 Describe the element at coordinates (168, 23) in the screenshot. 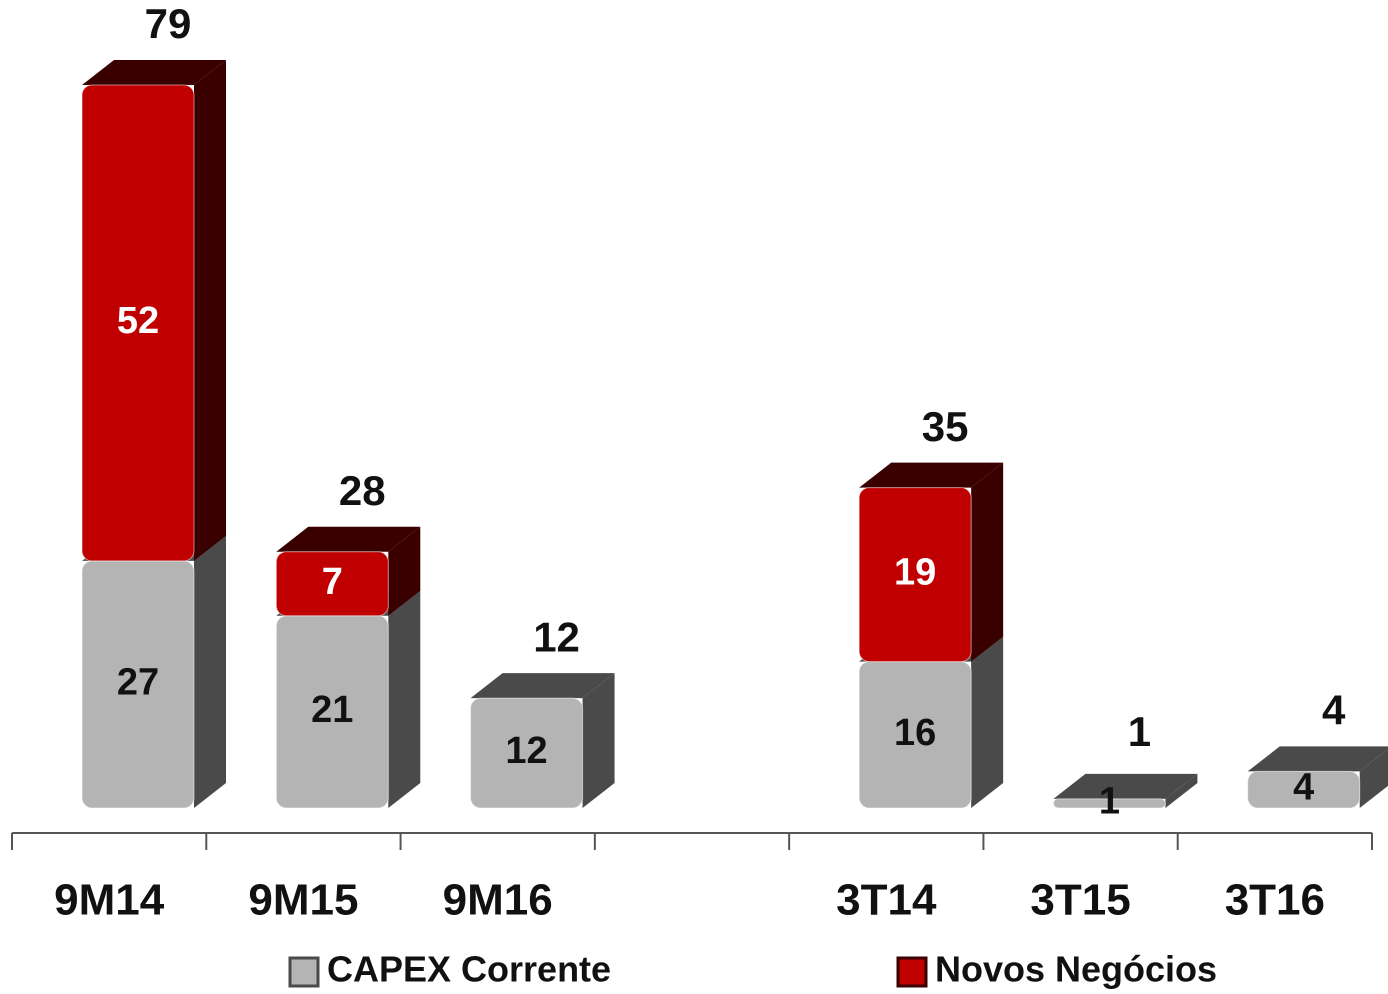

I see `total-label: 79` at that location.